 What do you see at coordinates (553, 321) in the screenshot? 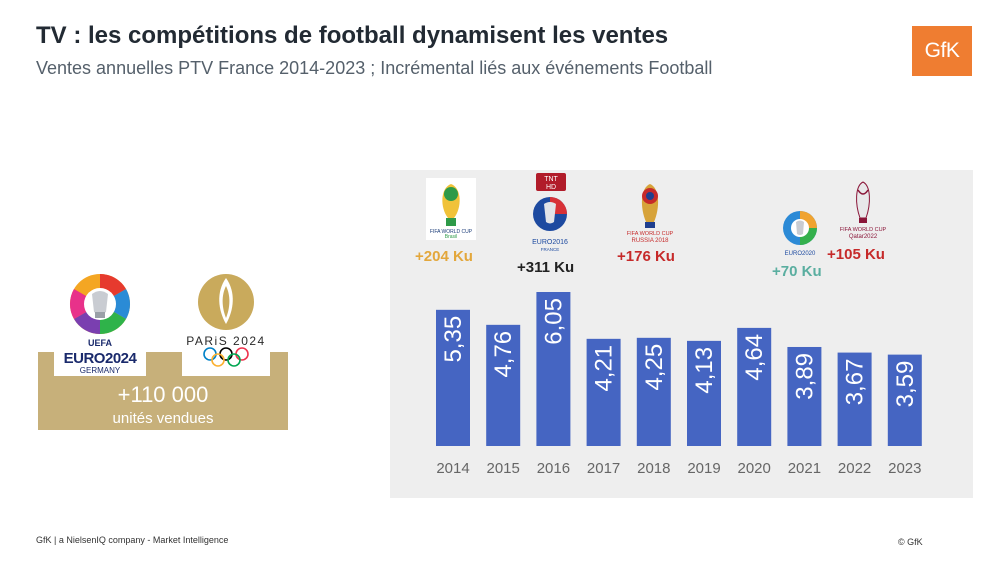
I see `bar-value-label-2016: 6,05` at bounding box center [553, 321].